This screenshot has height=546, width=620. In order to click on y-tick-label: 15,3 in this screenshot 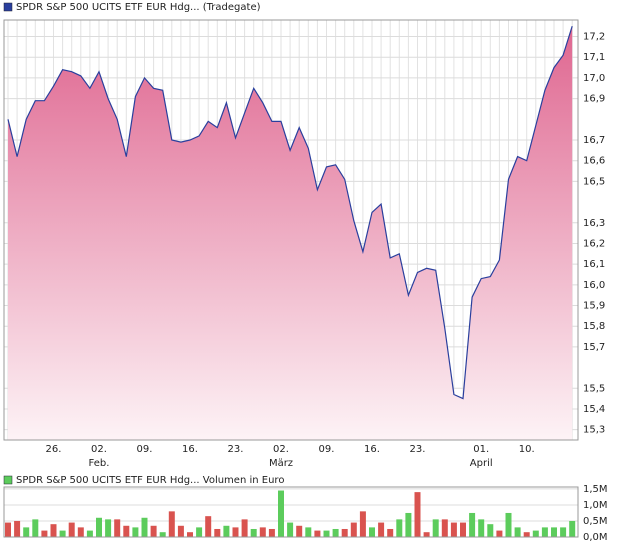, I will do `click(594, 430)`.